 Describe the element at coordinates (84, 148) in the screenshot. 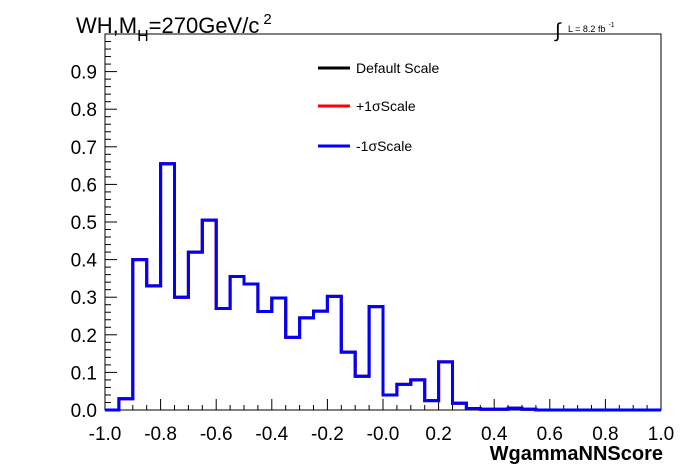

I see `y-tick-label: 0.7` at that location.